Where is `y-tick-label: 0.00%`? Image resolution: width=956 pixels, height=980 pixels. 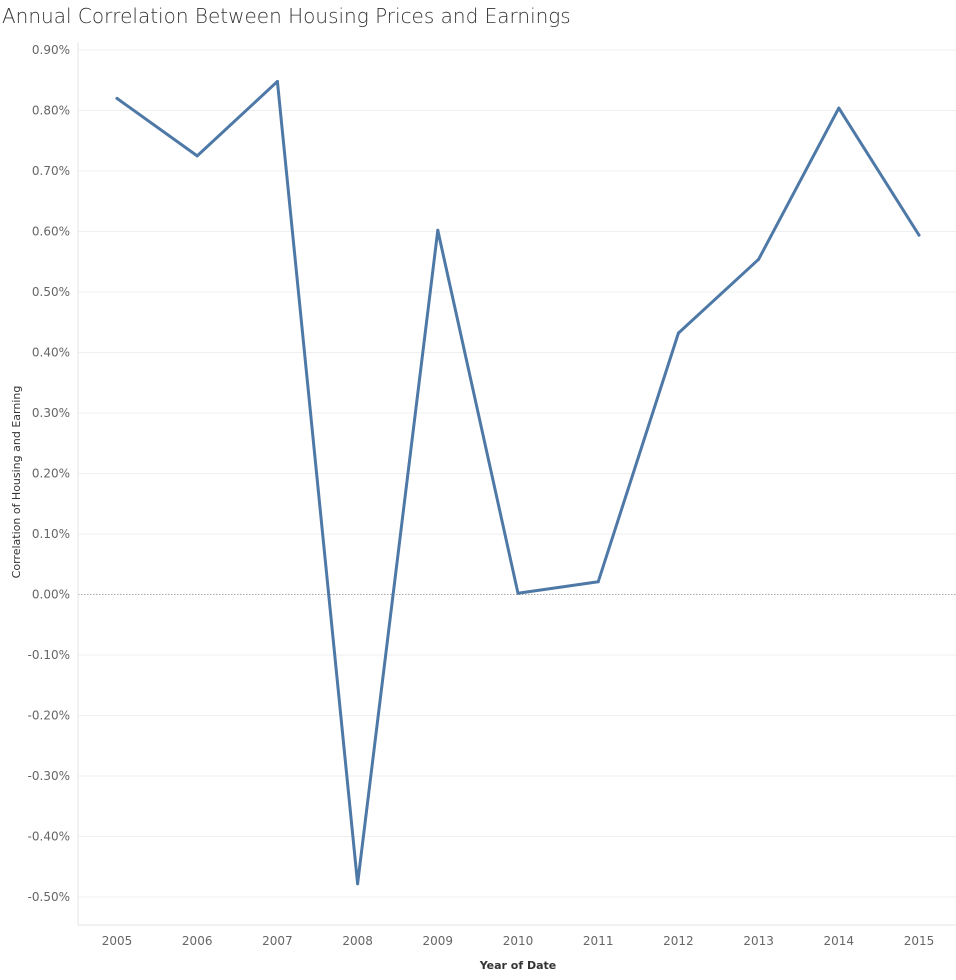
y-tick-label: 0.00% is located at coordinates (51, 595).